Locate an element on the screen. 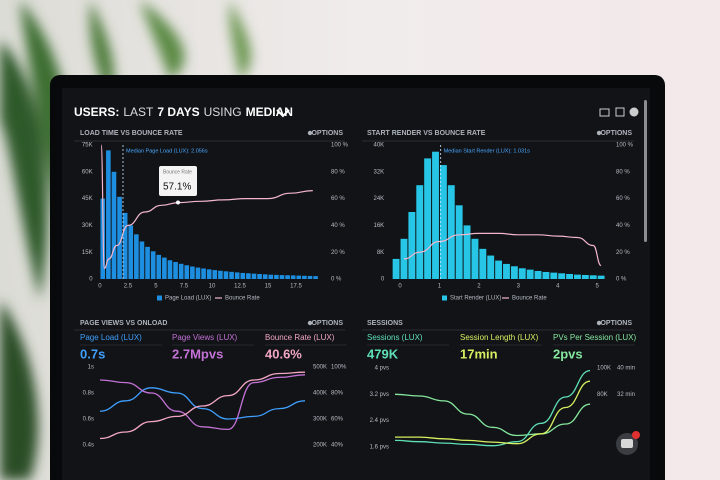 This screenshot has height=480, width=720. y-tick-label: 60% is located at coordinates (337, 420).